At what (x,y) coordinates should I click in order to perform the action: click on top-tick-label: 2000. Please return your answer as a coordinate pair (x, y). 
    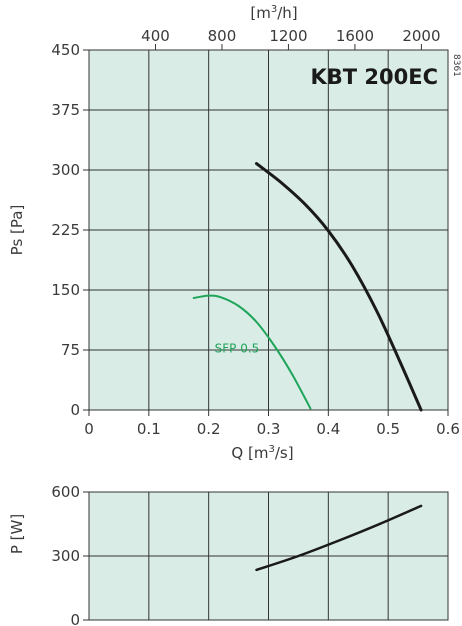
    Looking at the image, I should click on (421, 36).